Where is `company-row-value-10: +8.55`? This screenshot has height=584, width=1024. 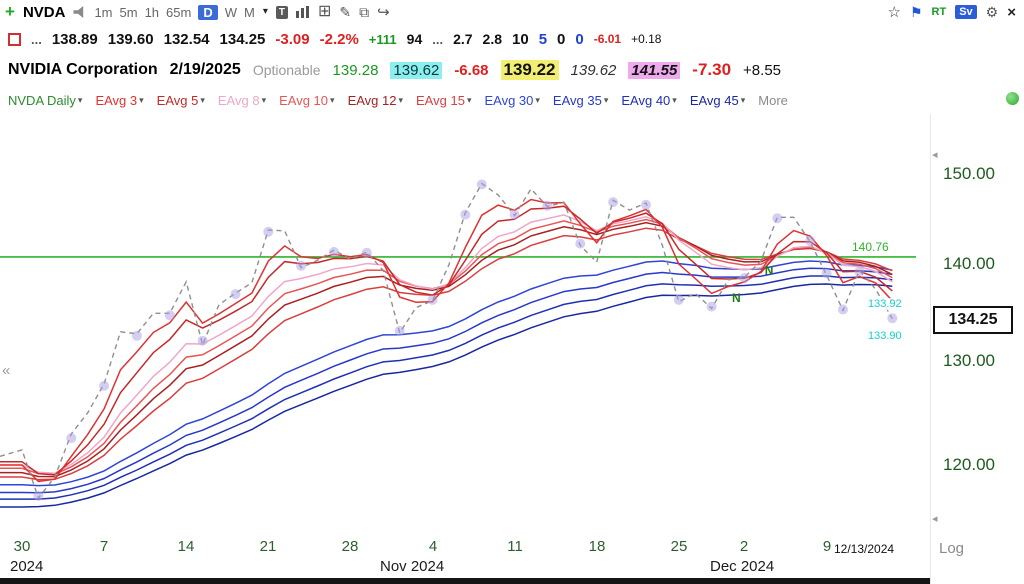
company-row-value-10: +8.55 is located at coordinates (762, 70).